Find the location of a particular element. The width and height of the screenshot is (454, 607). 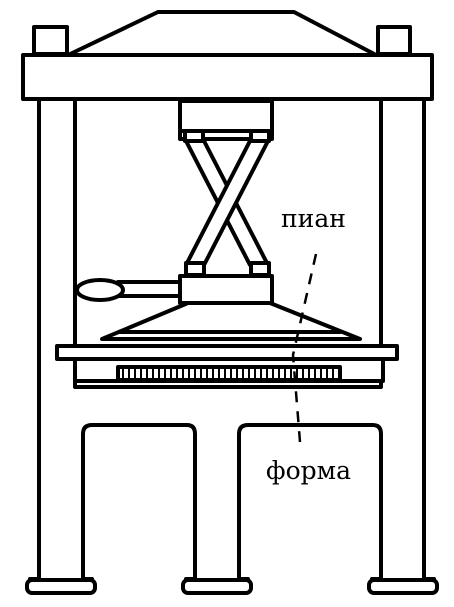

crown-beam is located at coordinates (227, 77).